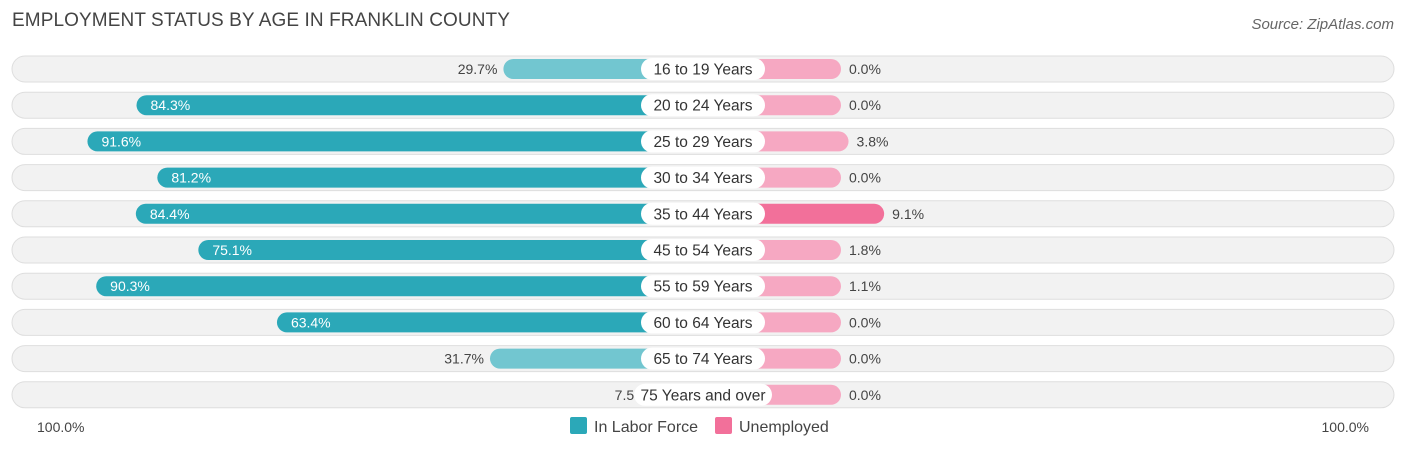 The height and width of the screenshot is (451, 1406). Describe the element at coordinates (232, 250) in the screenshot. I see `labor-force-value-label: 75.1%` at that location.